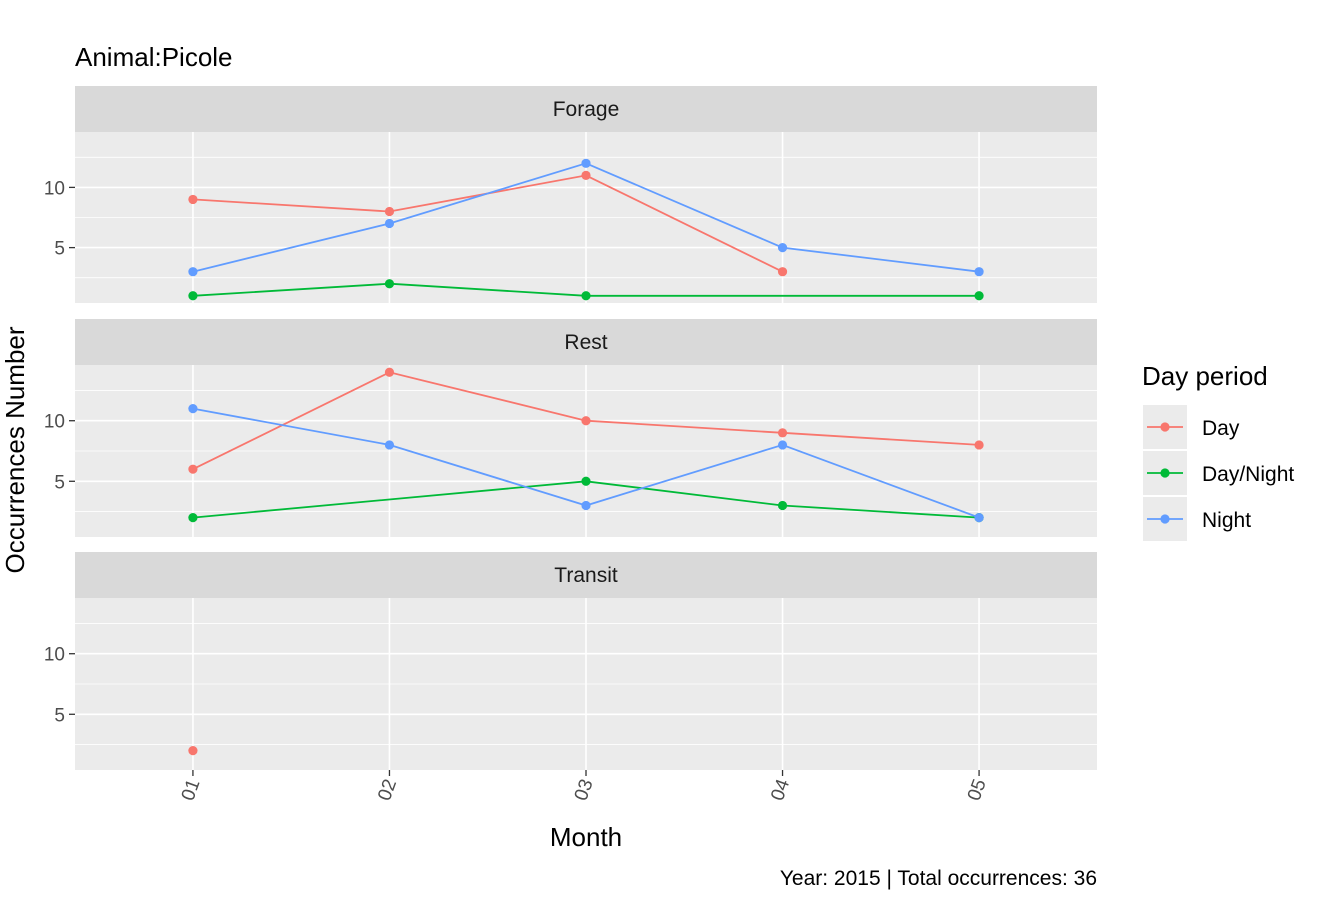 This screenshot has height=903, width=1330. What do you see at coordinates (584, 790) in the screenshot?
I see `x-tick-label: 03` at bounding box center [584, 790].